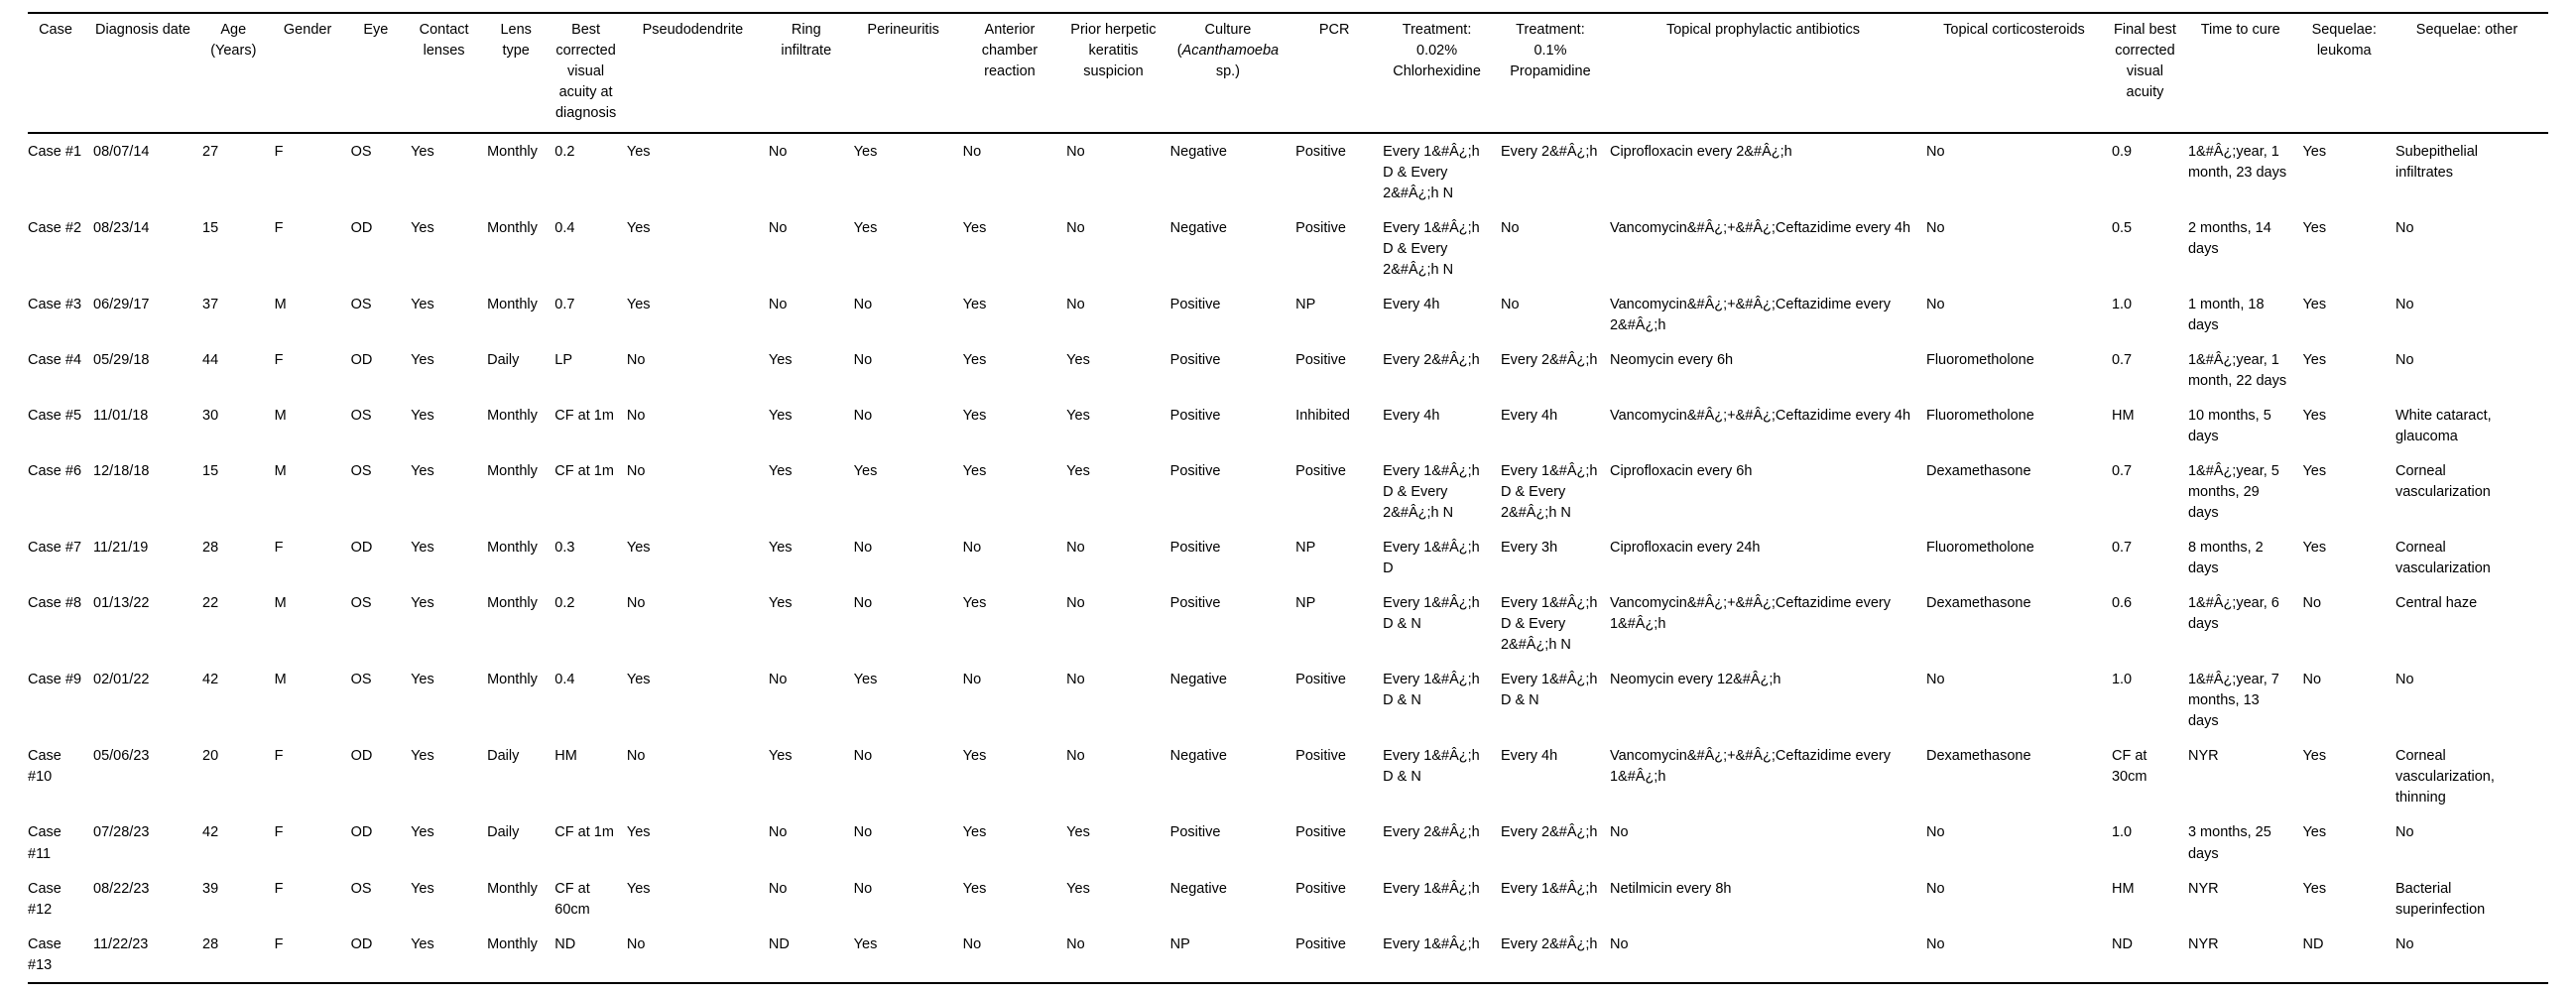 This screenshot has width=2576, height=994. Describe the element at coordinates (2237, 163) in the screenshot. I see `cell-time-to-cure: 1&#Â¿;year, 1 month, 23 days` at that location.